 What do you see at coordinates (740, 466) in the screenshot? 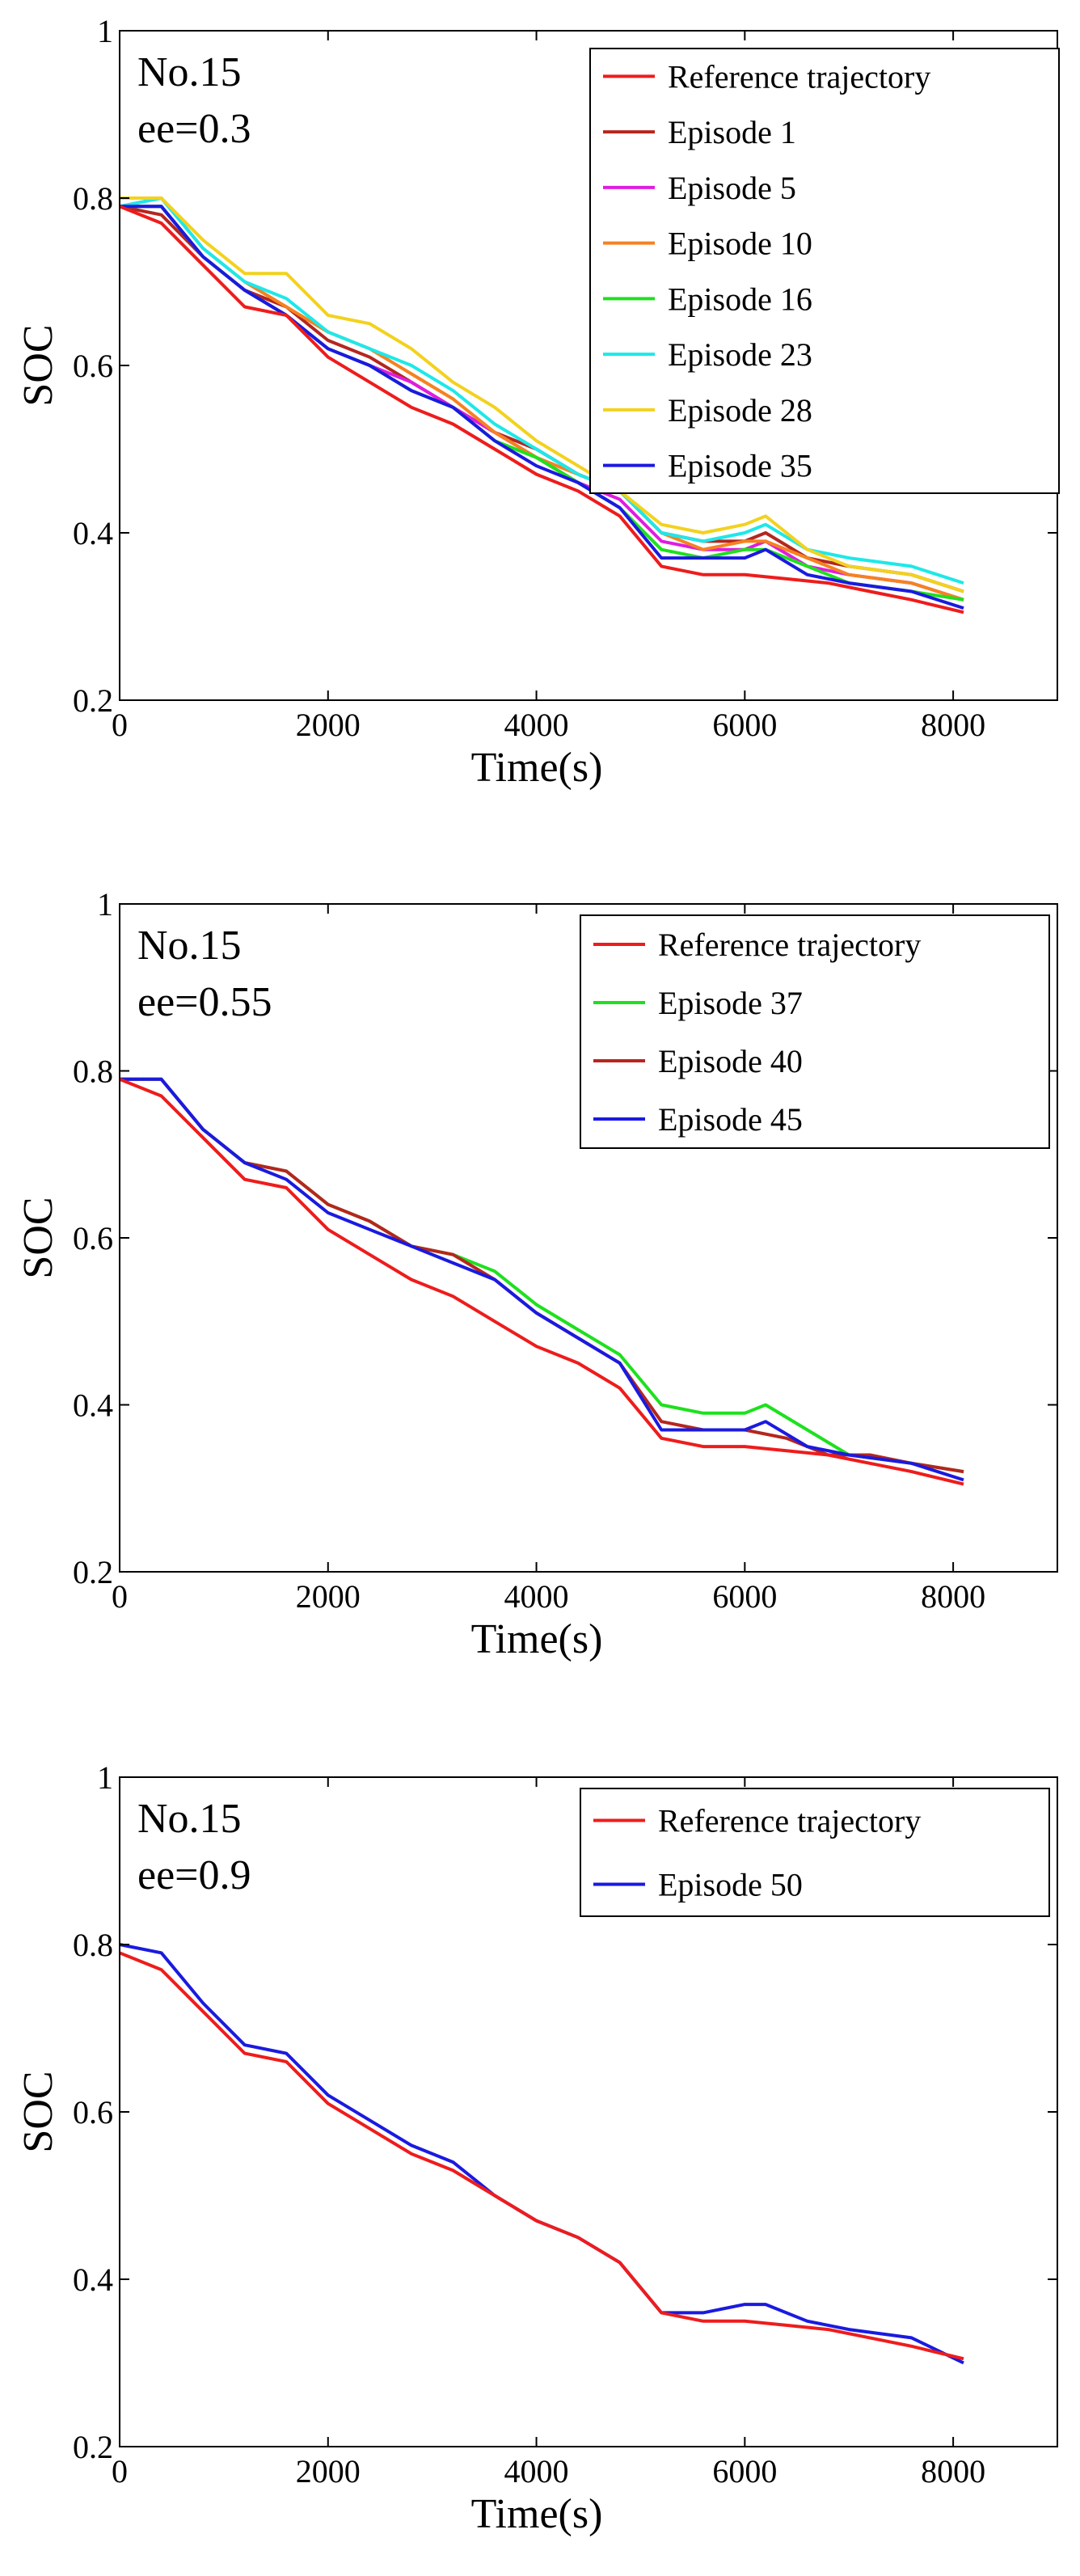
I see `legend-entry: Episode 35` at bounding box center [740, 466].